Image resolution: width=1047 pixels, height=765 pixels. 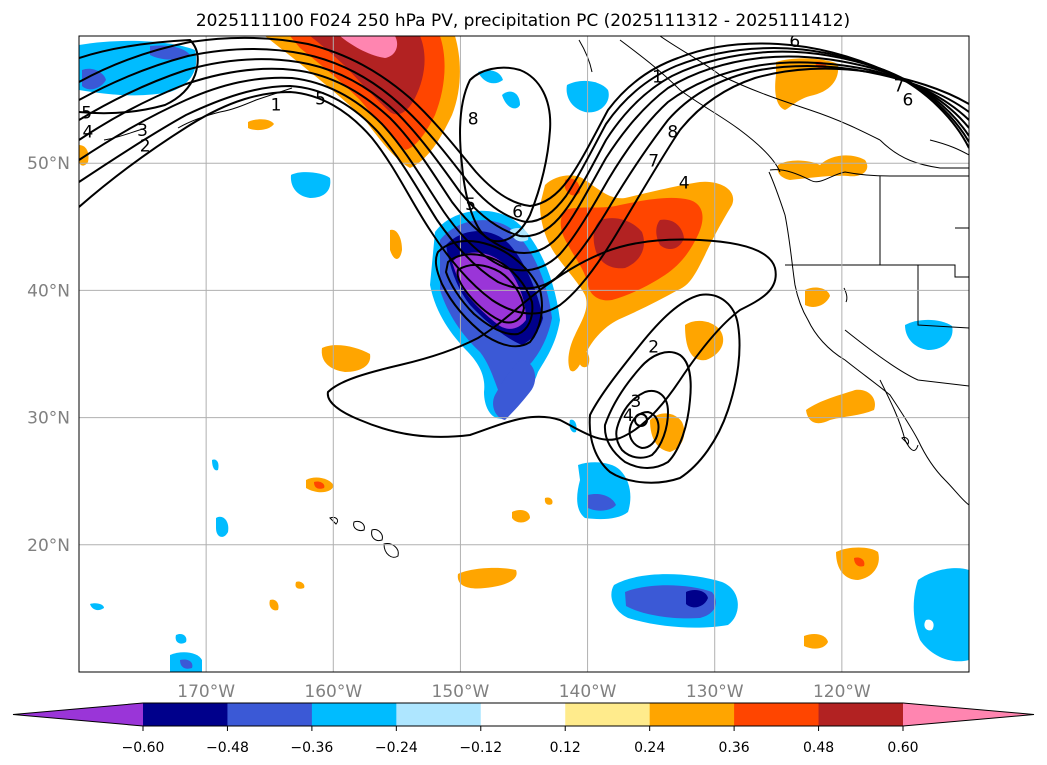 I want to click on lon-tick-label: 130°W, so click(x=715, y=692).